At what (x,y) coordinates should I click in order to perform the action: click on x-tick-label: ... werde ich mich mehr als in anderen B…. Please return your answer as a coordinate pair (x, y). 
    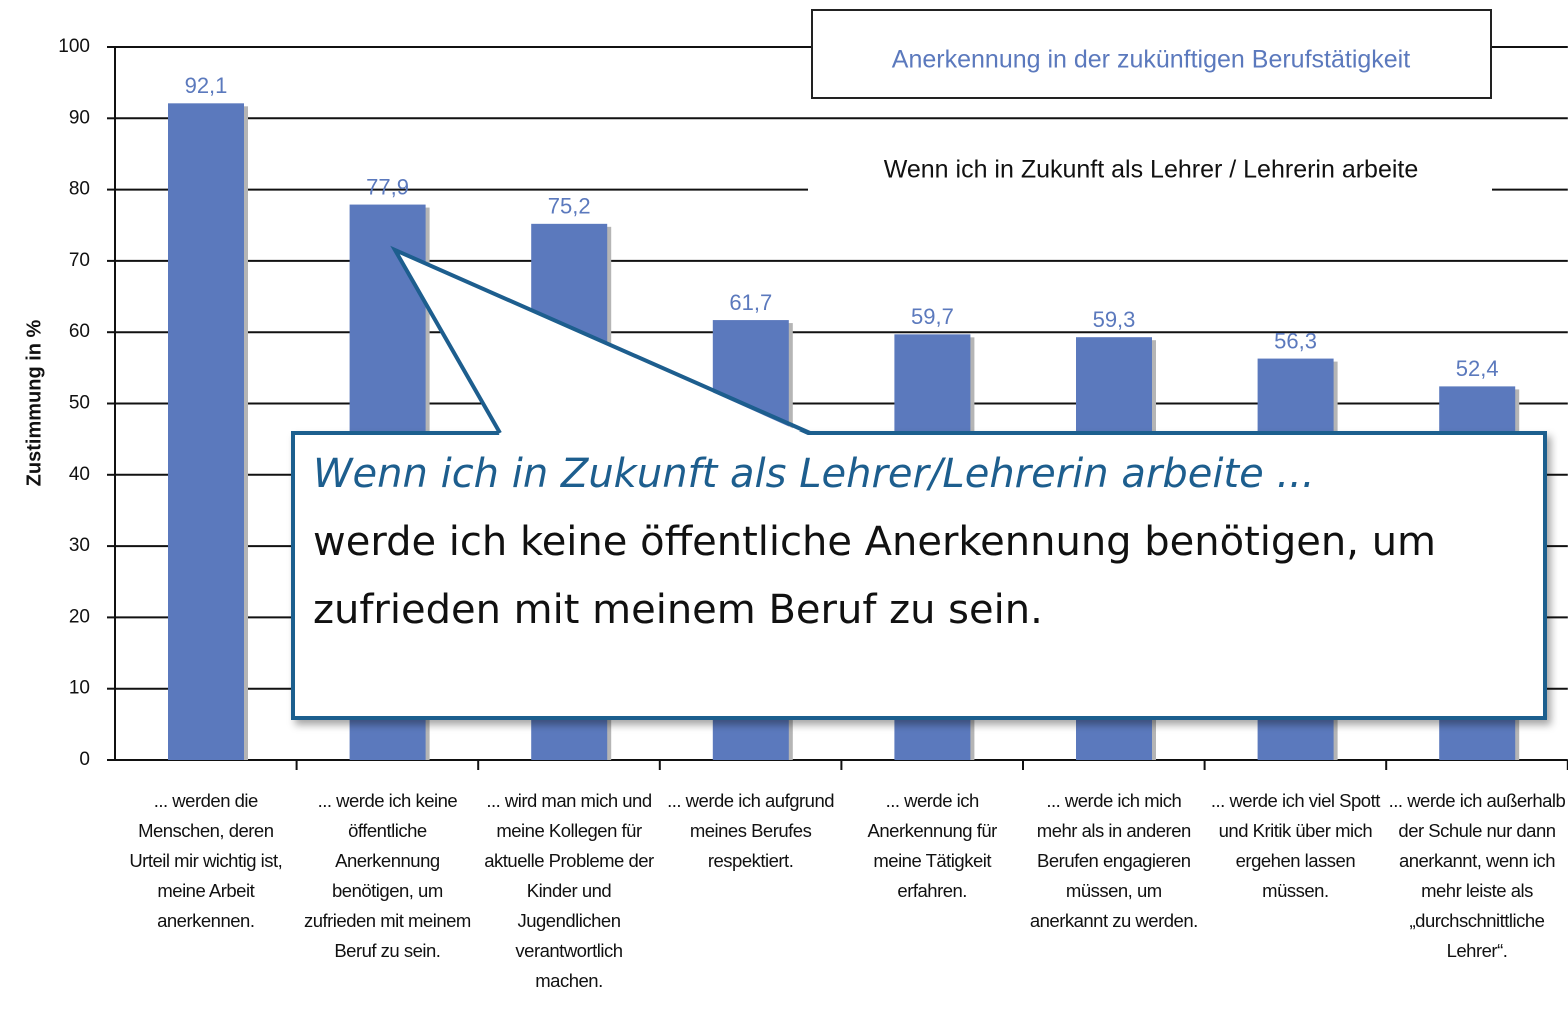
    Looking at the image, I should click on (1113, 860).